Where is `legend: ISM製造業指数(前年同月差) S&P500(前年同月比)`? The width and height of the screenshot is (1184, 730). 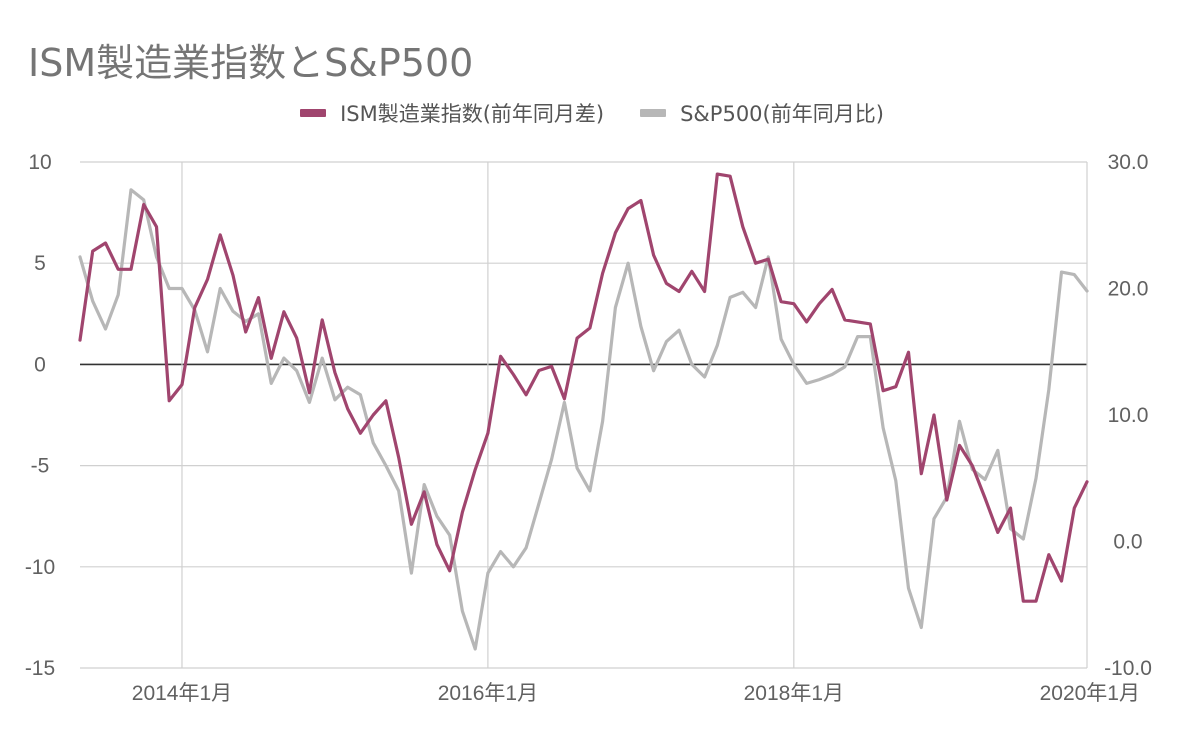
legend: ISM製造業指数(前年同月差) S&P500(前年同月比) is located at coordinates (592, 113).